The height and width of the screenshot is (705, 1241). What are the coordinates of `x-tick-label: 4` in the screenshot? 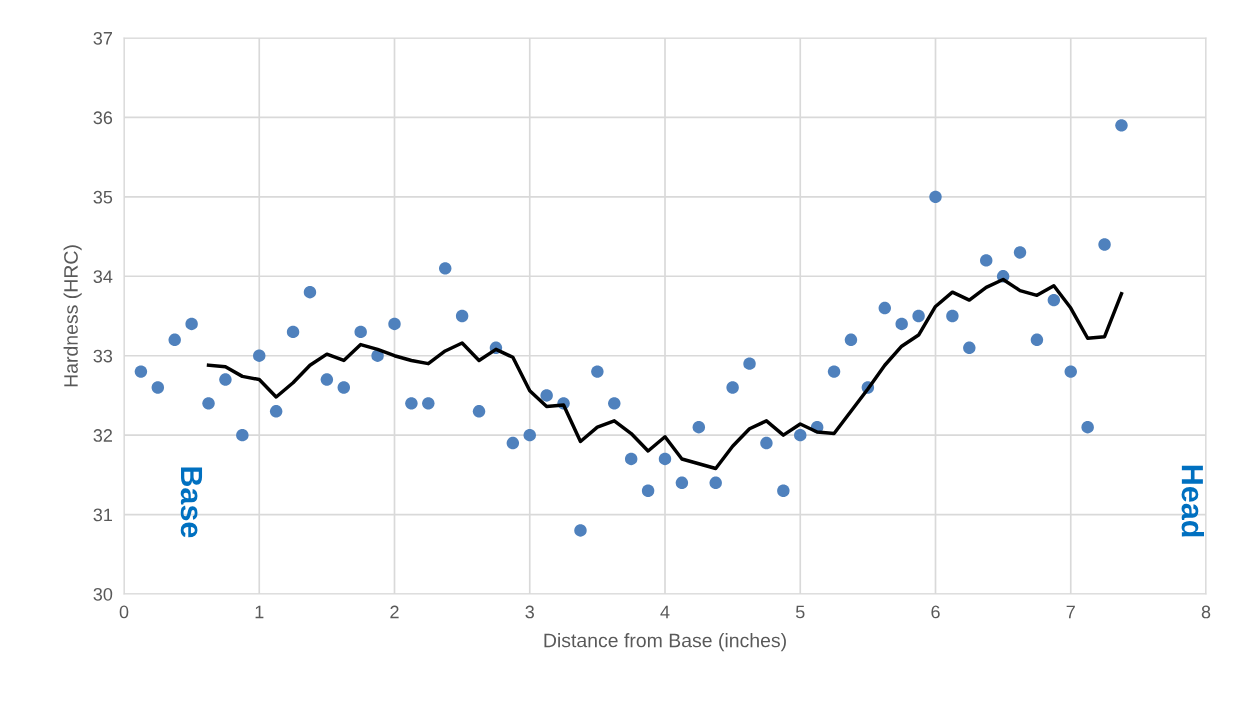 It's located at (665, 612).